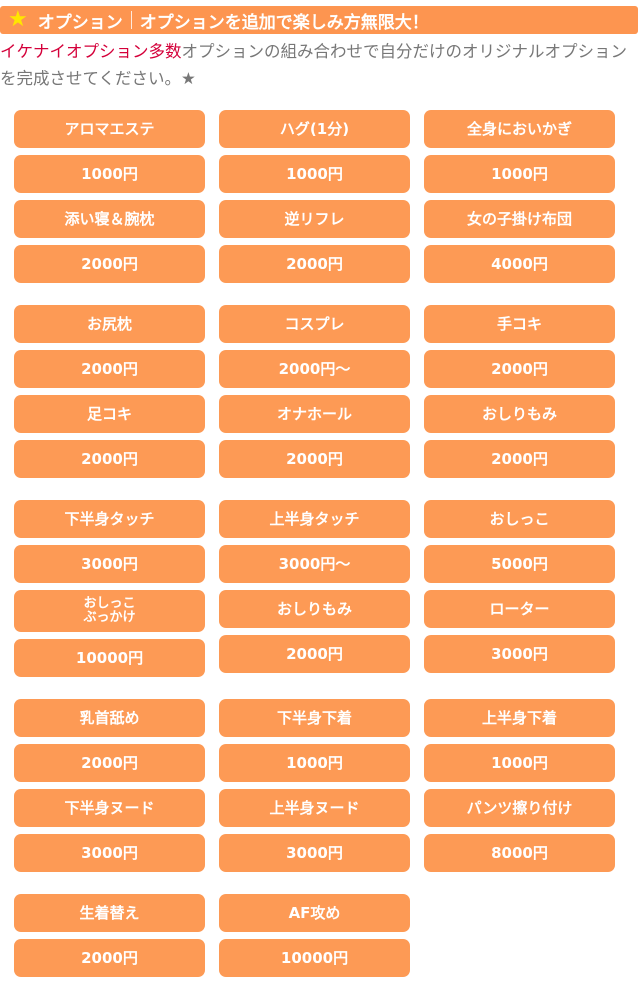  I want to click on intro-highlight: イケナイオプション多数, so click(91, 51).